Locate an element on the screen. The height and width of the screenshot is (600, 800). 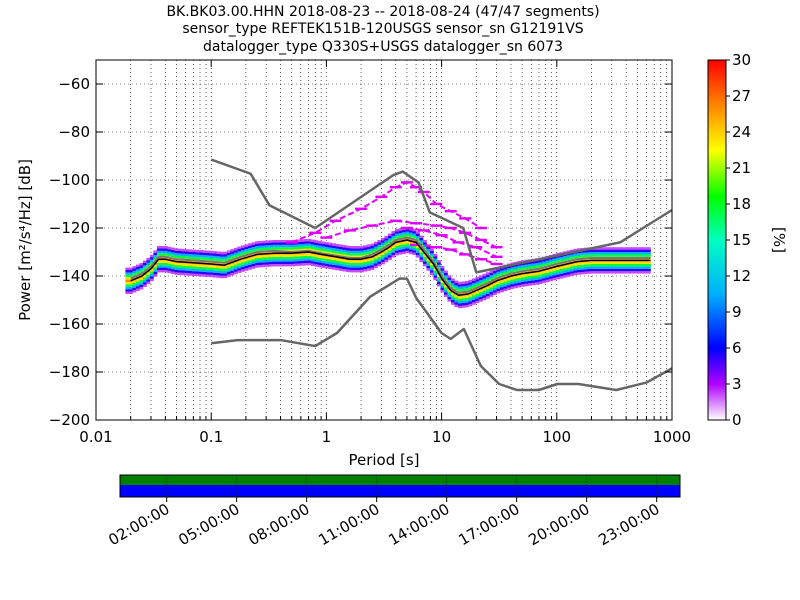
x-tick-label: 10 is located at coordinates (441, 437).